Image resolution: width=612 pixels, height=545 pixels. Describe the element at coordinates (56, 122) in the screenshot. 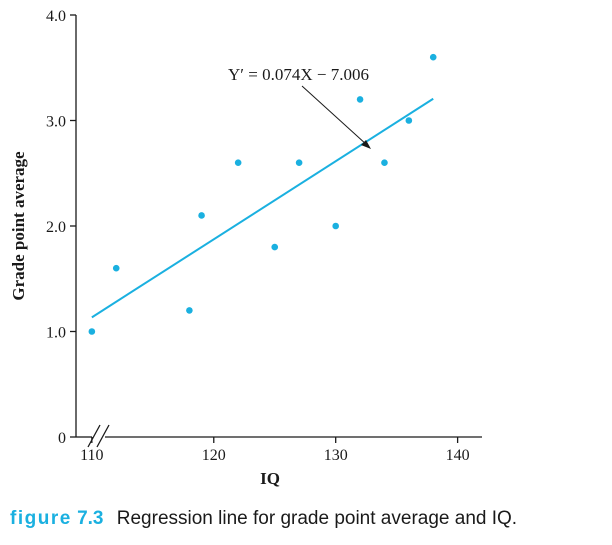

I see `y-tick-label-3: 3.0` at that location.